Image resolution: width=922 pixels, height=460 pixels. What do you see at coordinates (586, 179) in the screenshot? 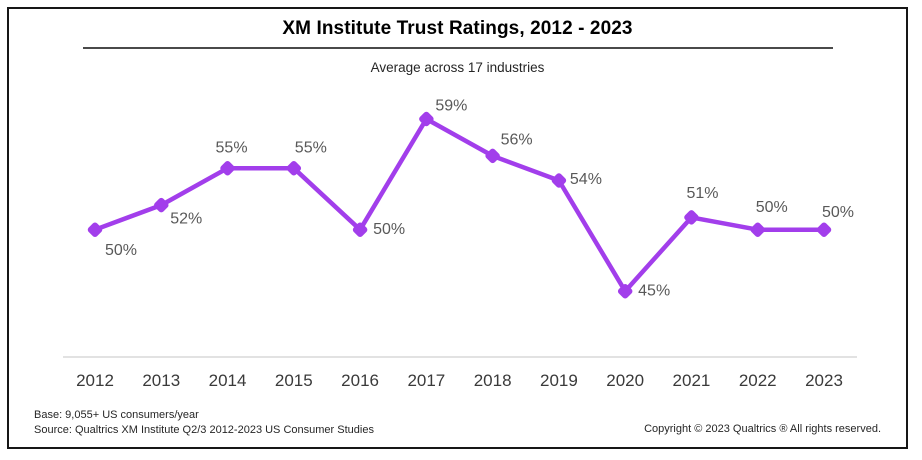
I see `data-point-label: 54%` at bounding box center [586, 179].